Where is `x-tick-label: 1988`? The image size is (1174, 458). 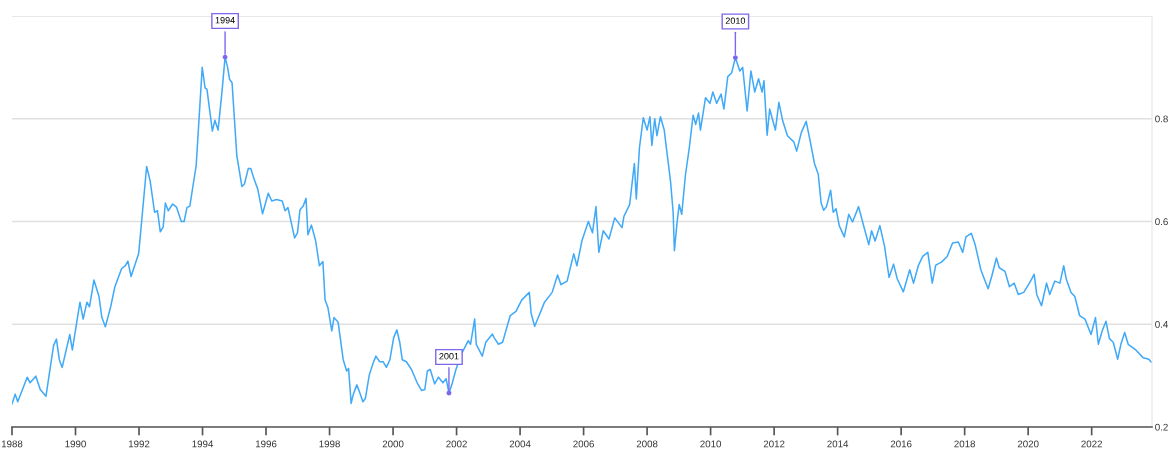
x-tick-label: 1988 is located at coordinates (12, 444).